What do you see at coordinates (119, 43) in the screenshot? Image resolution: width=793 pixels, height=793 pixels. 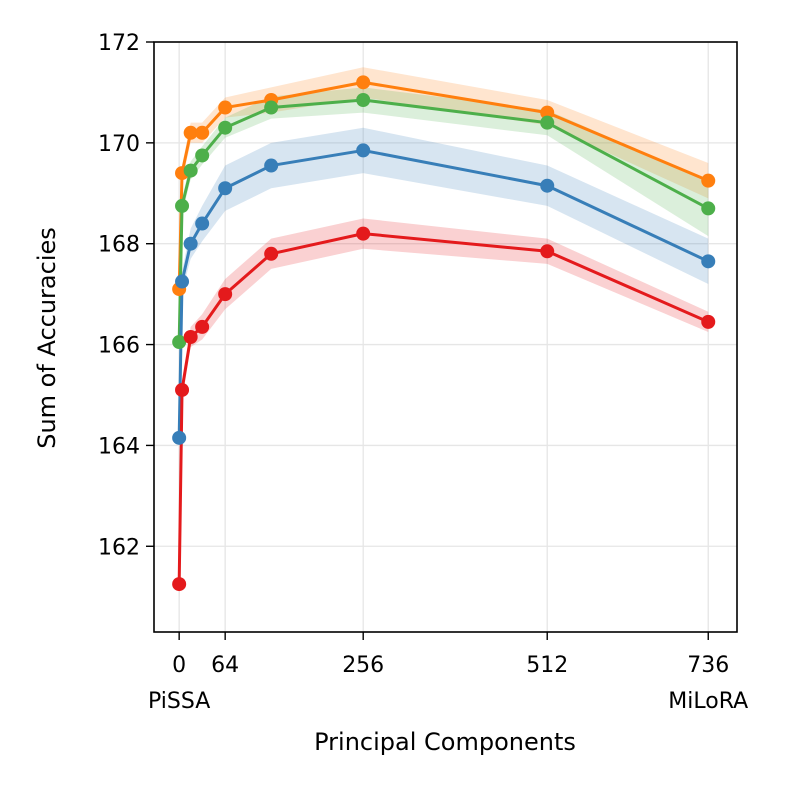 I see `y-tick-label: 172` at bounding box center [119, 43].